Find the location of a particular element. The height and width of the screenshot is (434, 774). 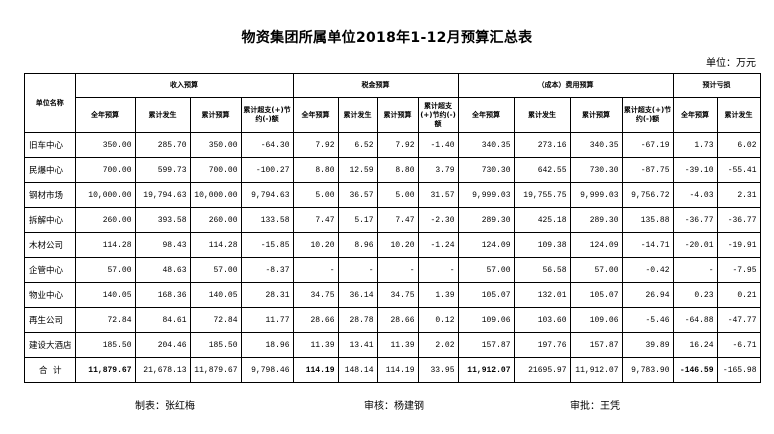

value-cell: 148.14 is located at coordinates (357, 370).